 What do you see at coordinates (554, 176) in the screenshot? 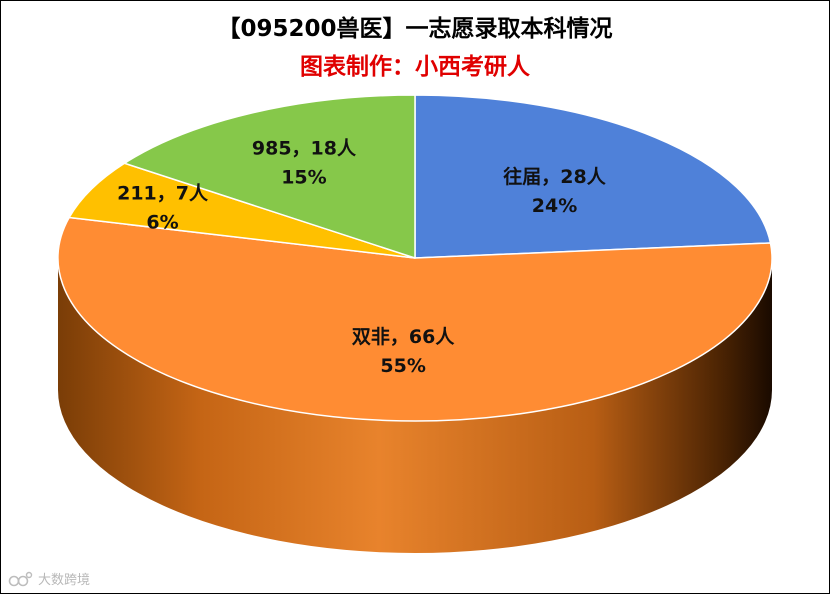
I see `slice-label-往届: 往届，28人` at bounding box center [554, 176].